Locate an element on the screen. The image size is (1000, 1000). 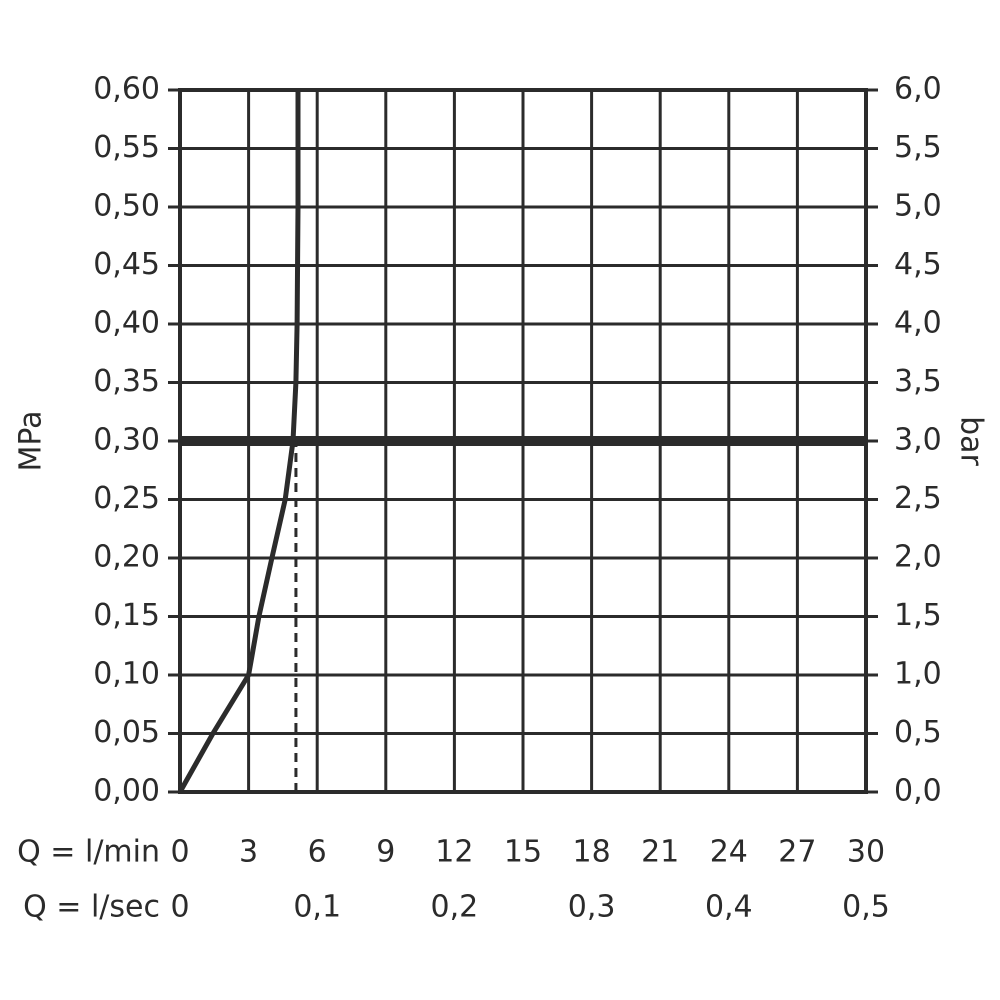
x2-tick-label: 0,4 is located at coordinates (729, 907).